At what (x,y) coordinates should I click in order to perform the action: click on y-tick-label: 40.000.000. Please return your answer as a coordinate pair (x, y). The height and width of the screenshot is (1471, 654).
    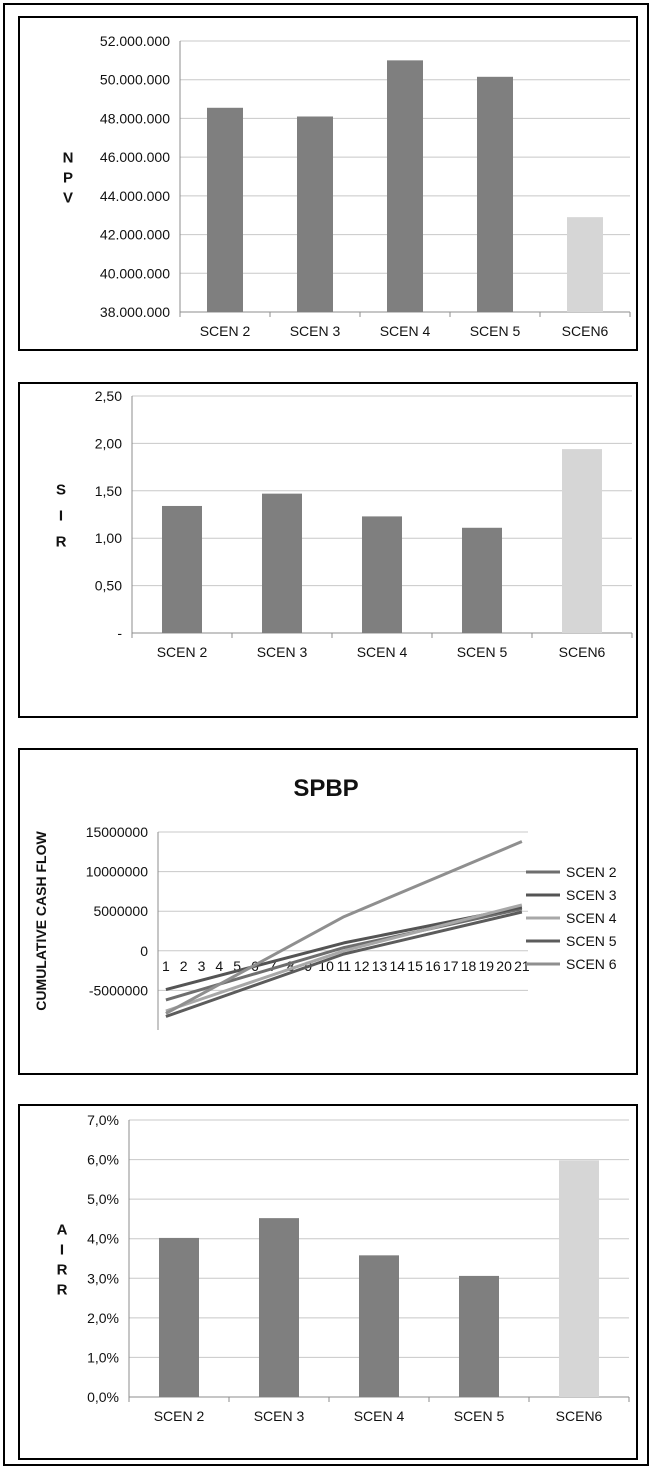
    Looking at the image, I should click on (135, 273).